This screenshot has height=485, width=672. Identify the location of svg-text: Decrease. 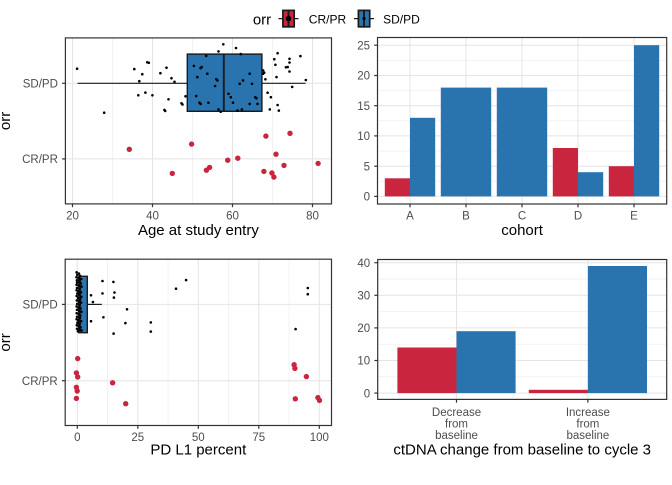
(456, 413).